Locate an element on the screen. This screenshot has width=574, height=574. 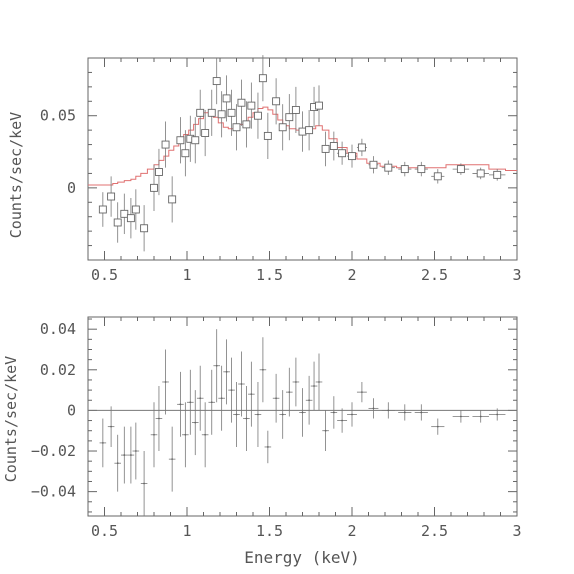
x-tick-label: 0.5 is located at coordinates (104, 275).